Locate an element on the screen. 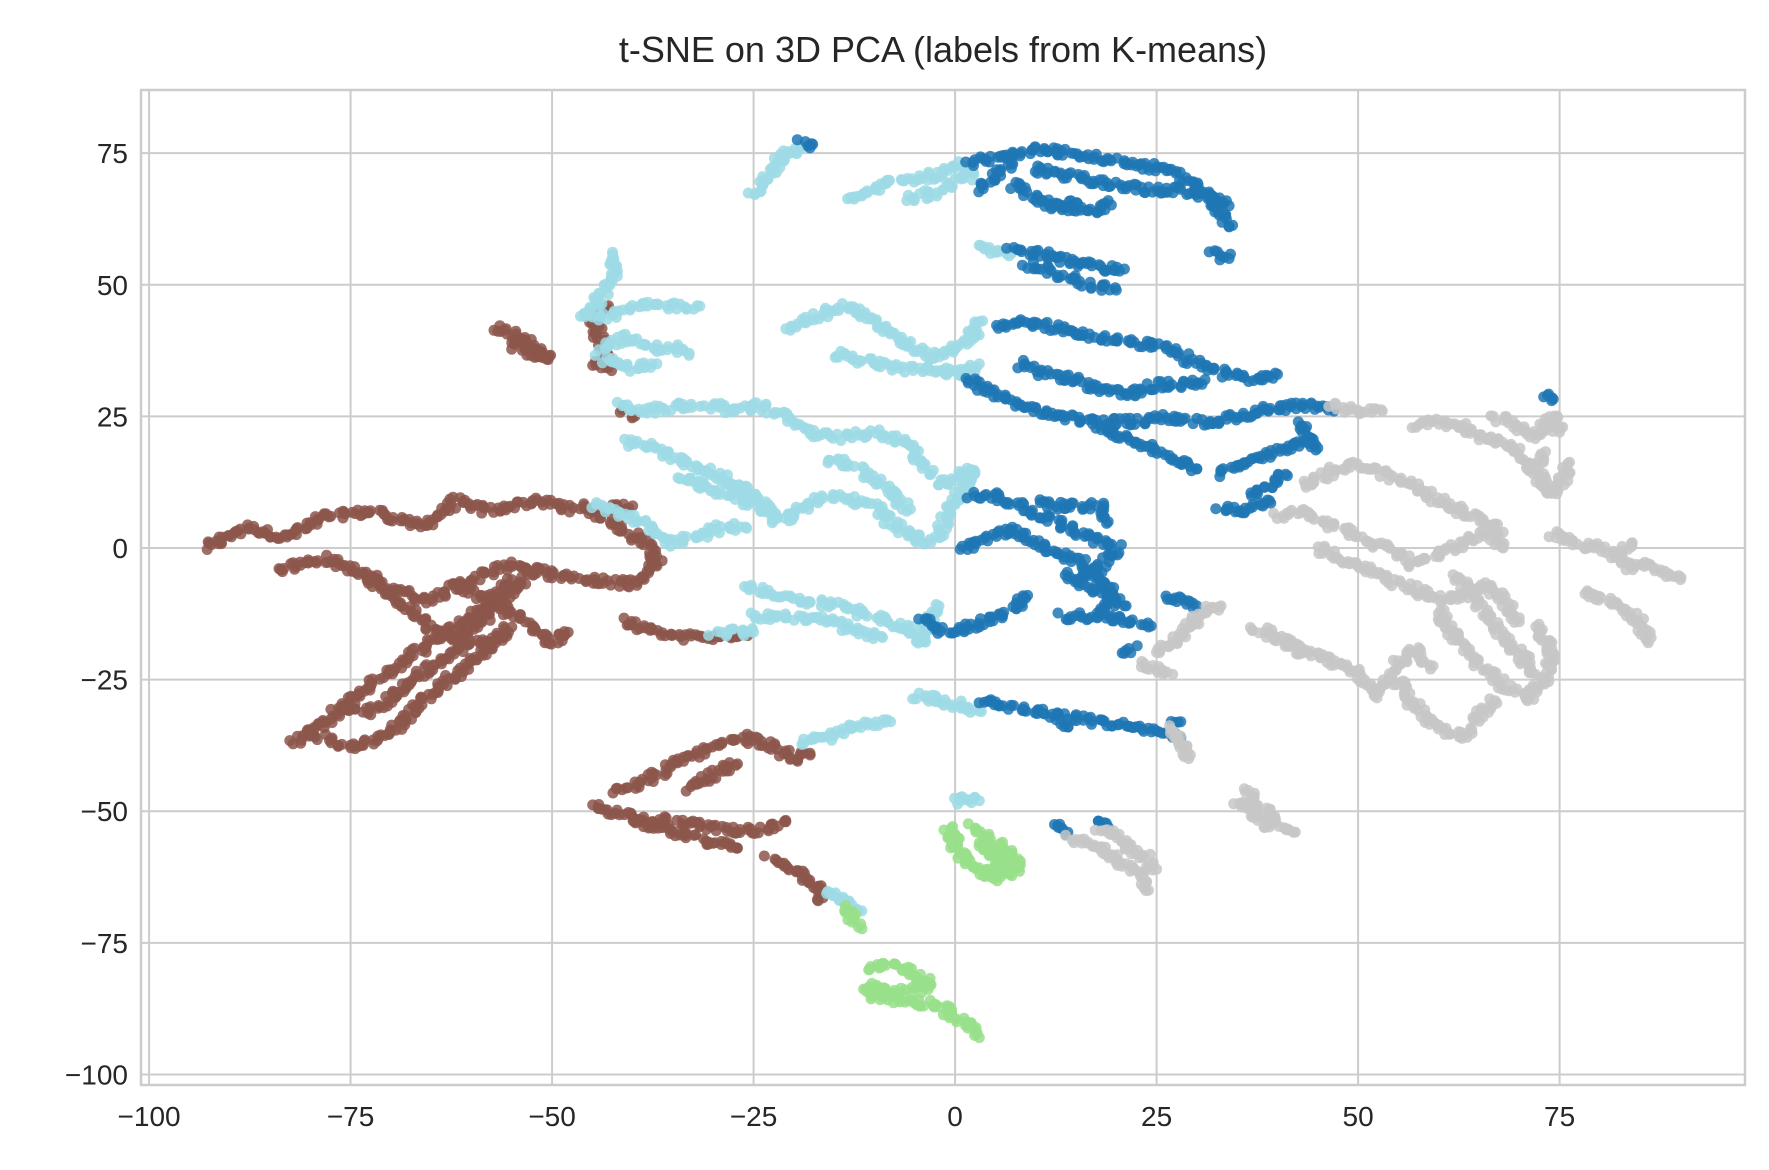  chart-title: t-SNE on 3D PCA (labels from K-means) is located at coordinates (943, 49).